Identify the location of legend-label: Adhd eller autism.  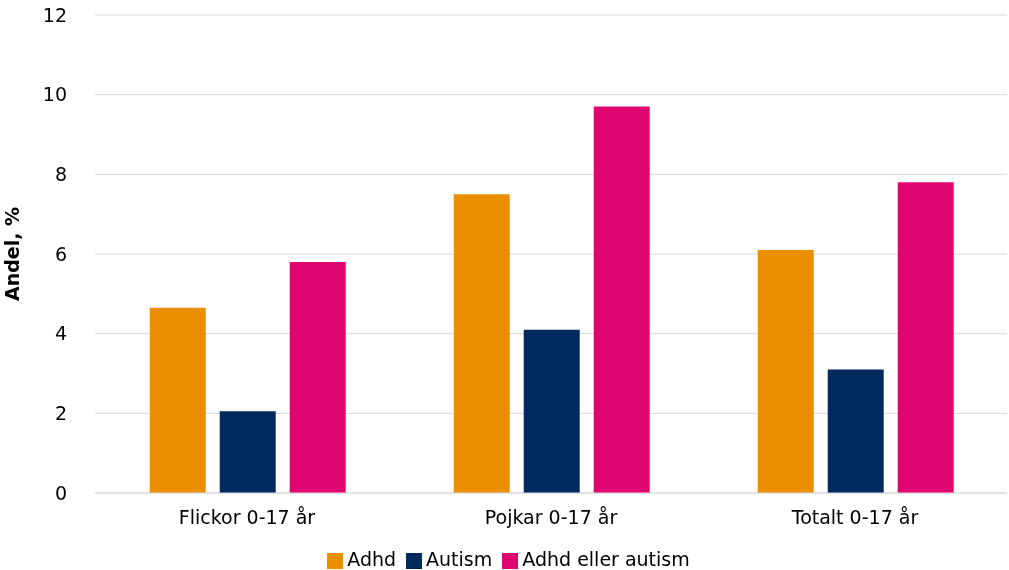
(606, 559).